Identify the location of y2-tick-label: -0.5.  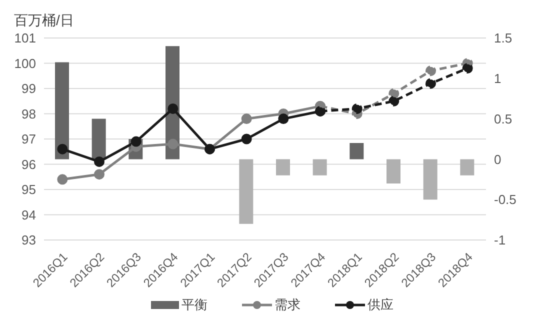
(505, 200).